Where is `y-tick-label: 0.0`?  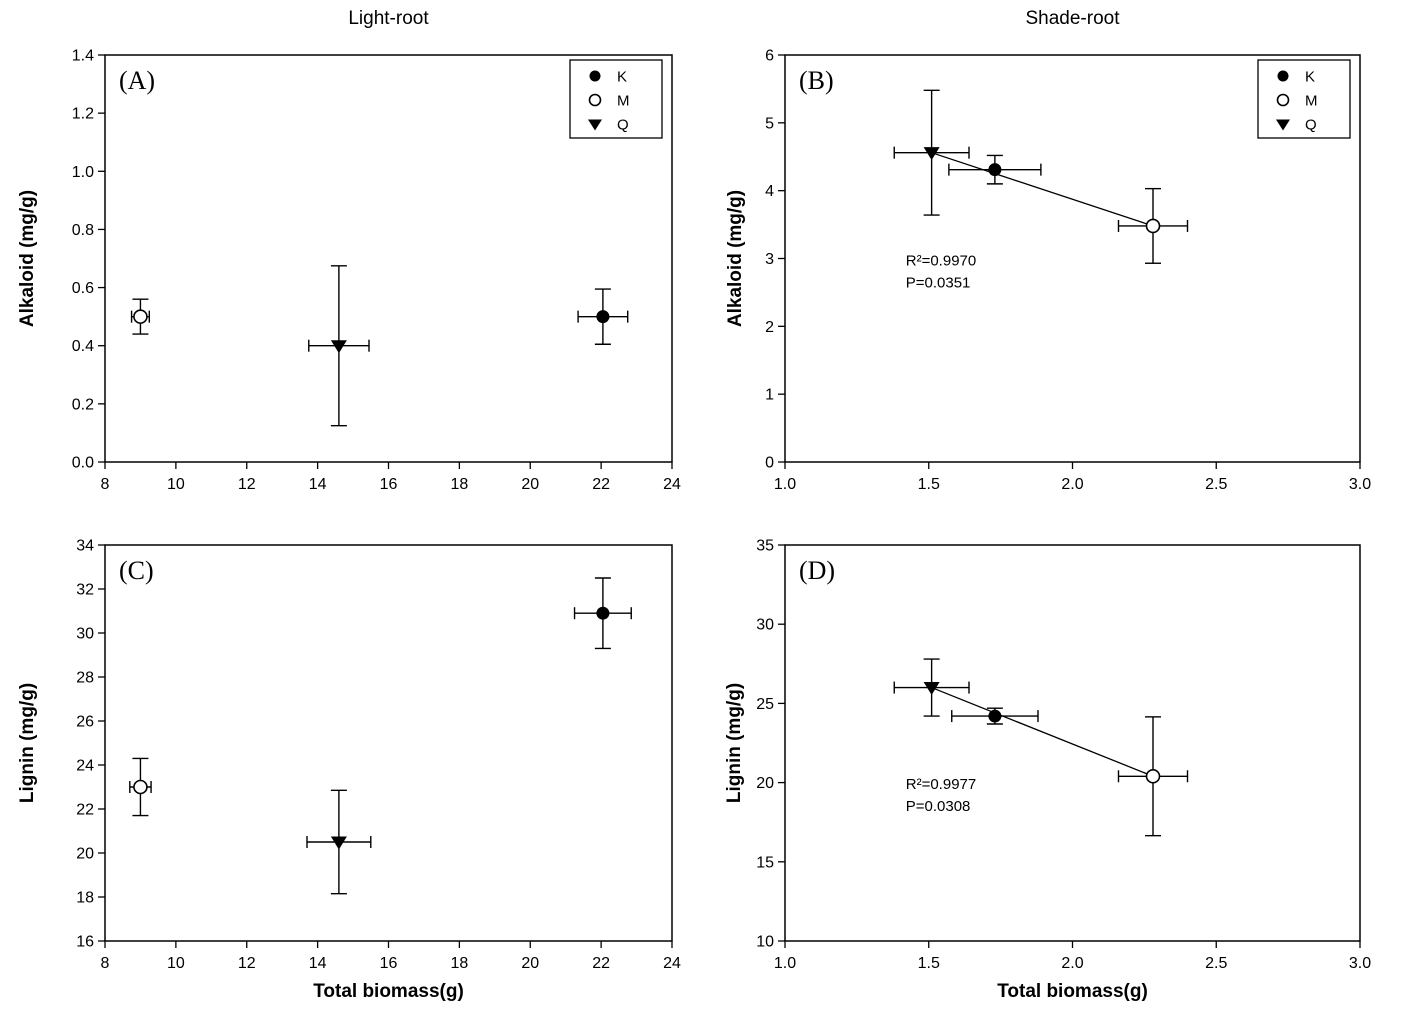 y-tick-label: 0.0 is located at coordinates (83, 463).